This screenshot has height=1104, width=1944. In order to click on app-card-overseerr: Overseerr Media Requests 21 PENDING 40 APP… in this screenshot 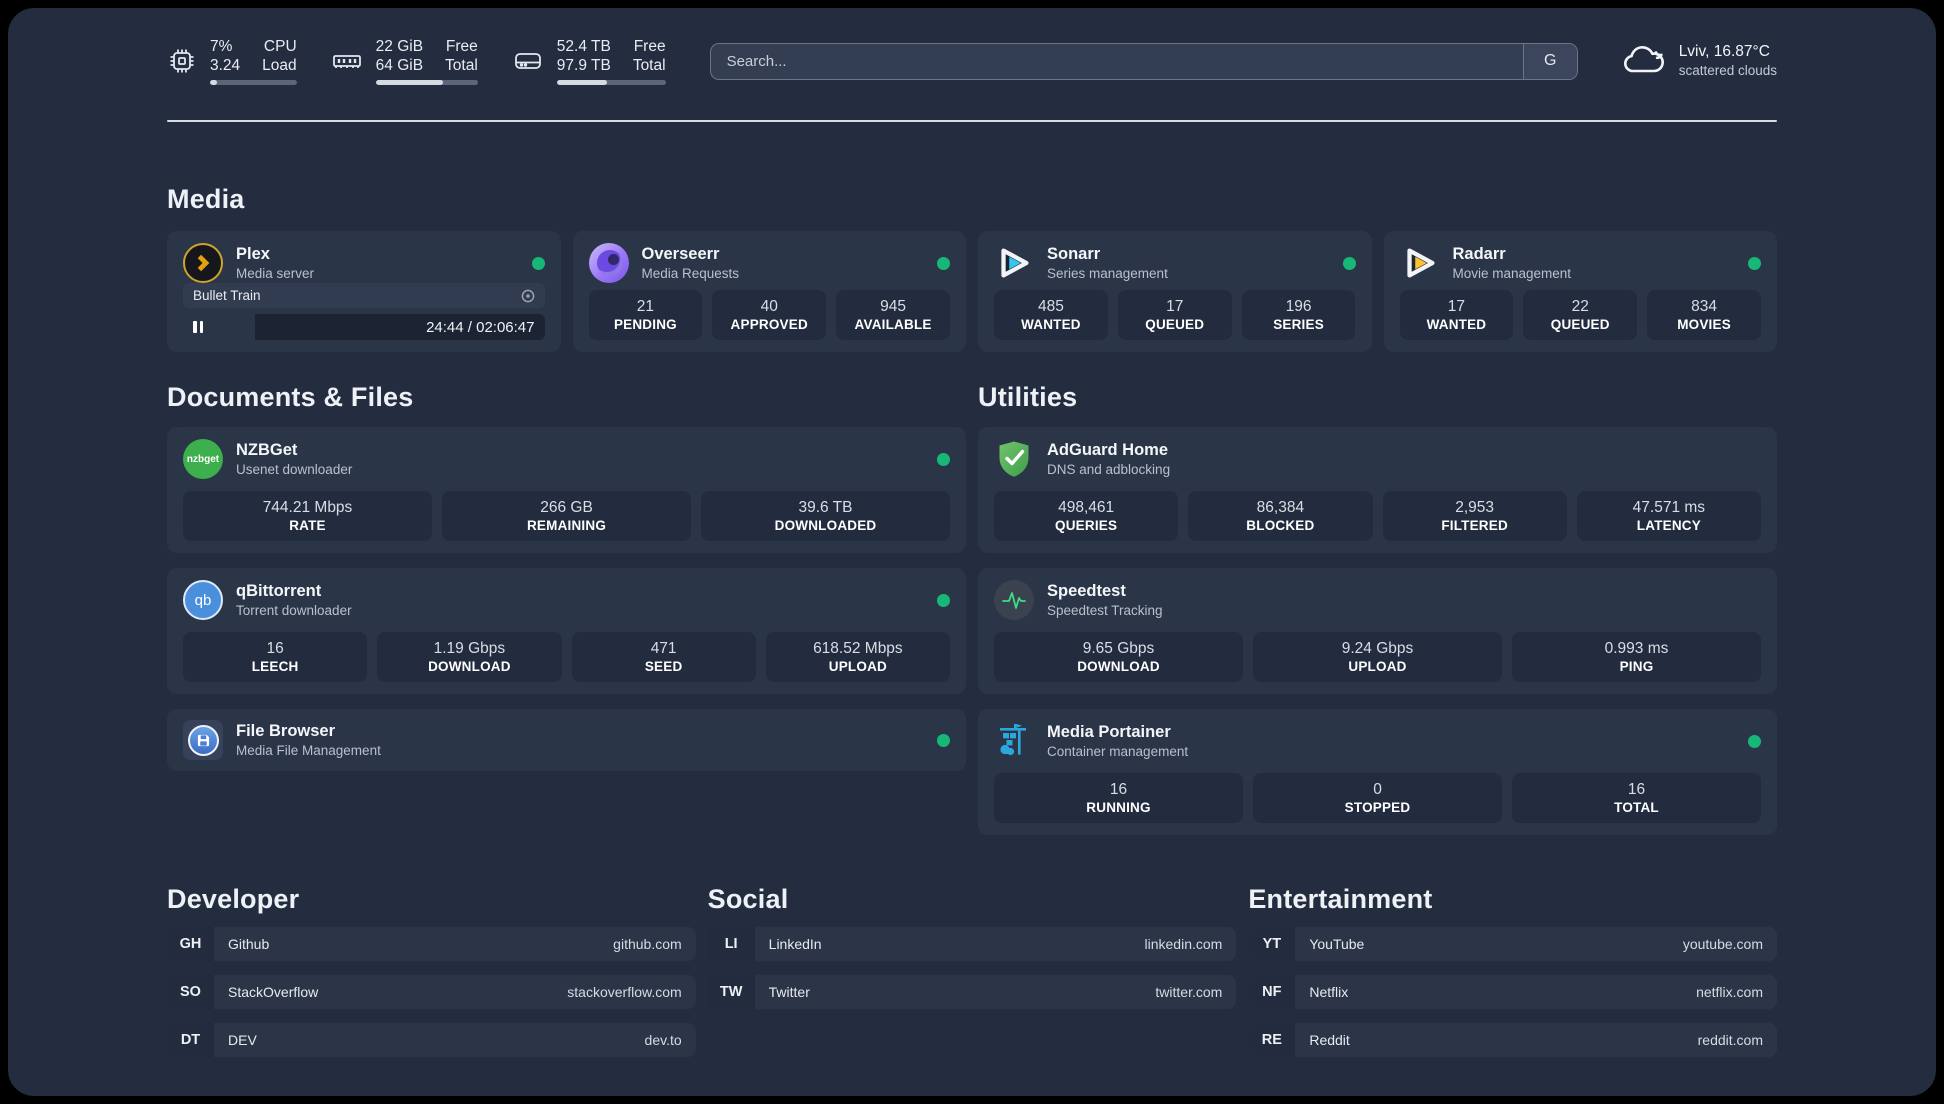, I will do `click(769, 291)`.